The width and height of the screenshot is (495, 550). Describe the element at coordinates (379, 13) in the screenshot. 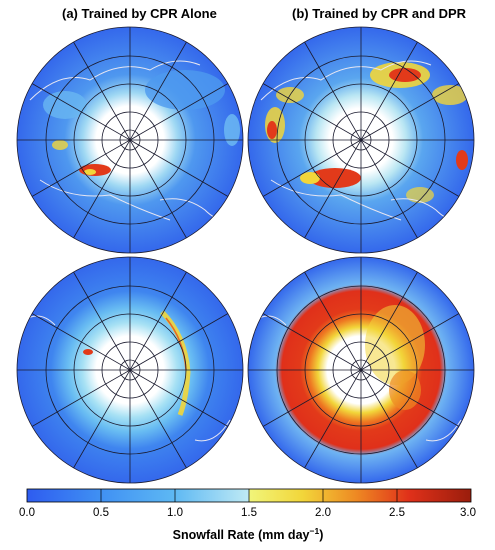

I see `panel-b-title: (b) Trained by CPR and DPR` at that location.